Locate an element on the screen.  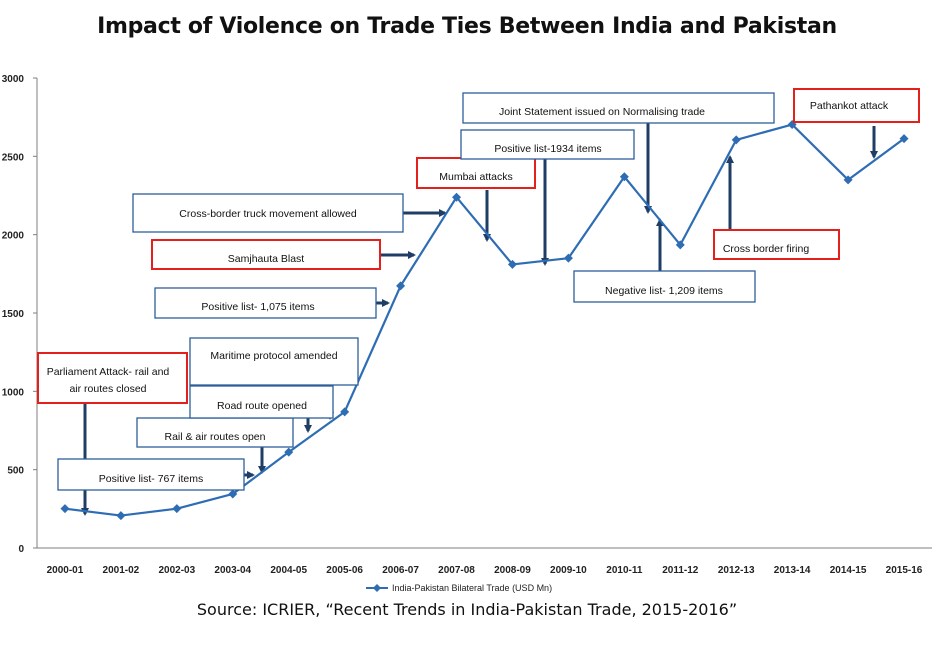
annotation-label: Cross-border truck movement allowed is located at coordinates (268, 214).